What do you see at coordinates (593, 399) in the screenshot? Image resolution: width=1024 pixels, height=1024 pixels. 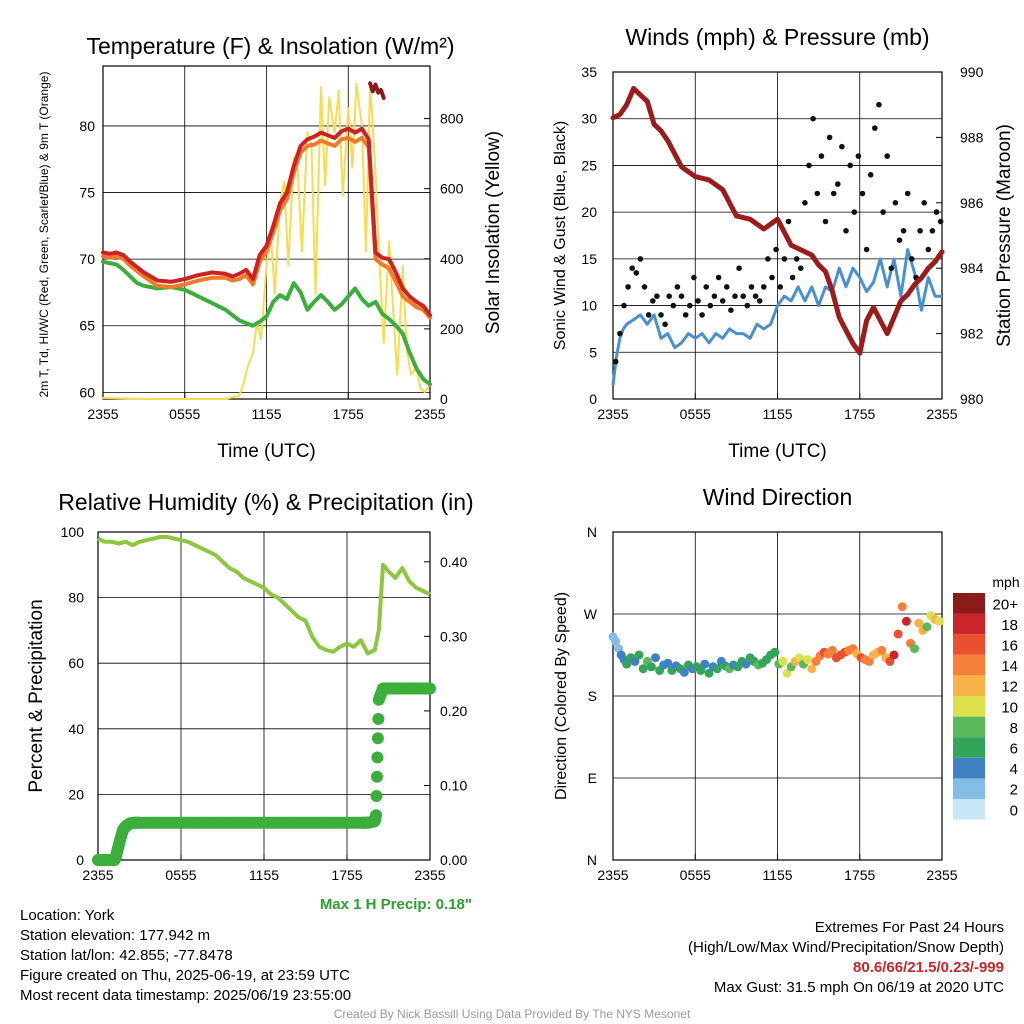 I see `y-tick-label: 0` at bounding box center [593, 399].